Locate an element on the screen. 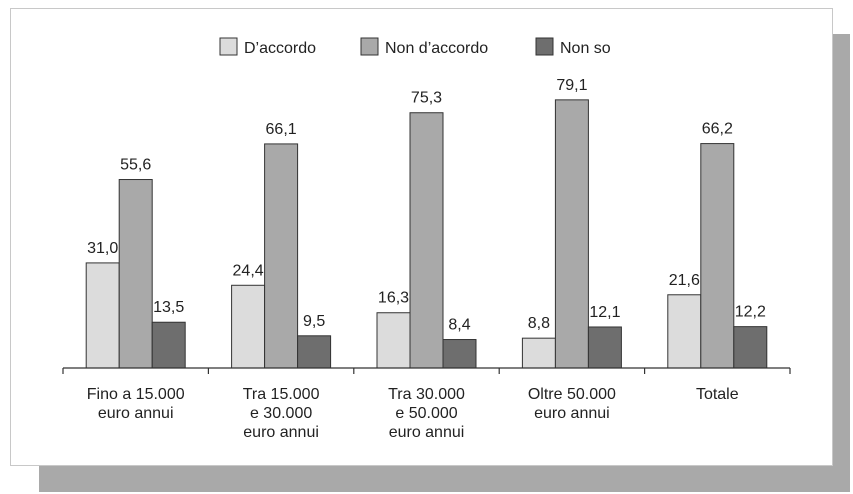  value-label-3-2: 75,3 is located at coordinates (426, 98).